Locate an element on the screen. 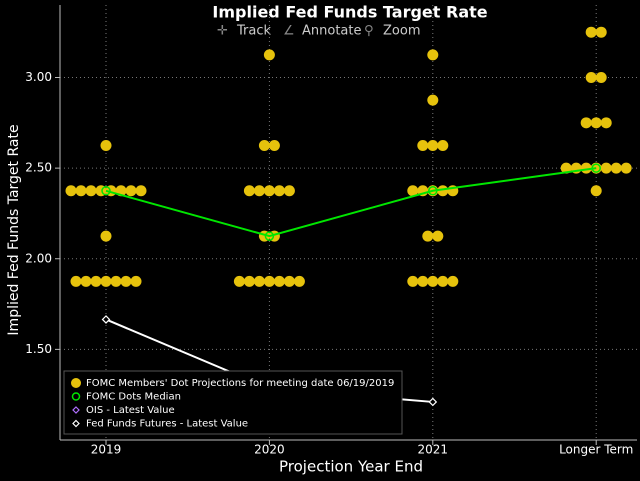 The width and height of the screenshot is (640, 481). x-tick-label: 2021 is located at coordinates (433, 450).